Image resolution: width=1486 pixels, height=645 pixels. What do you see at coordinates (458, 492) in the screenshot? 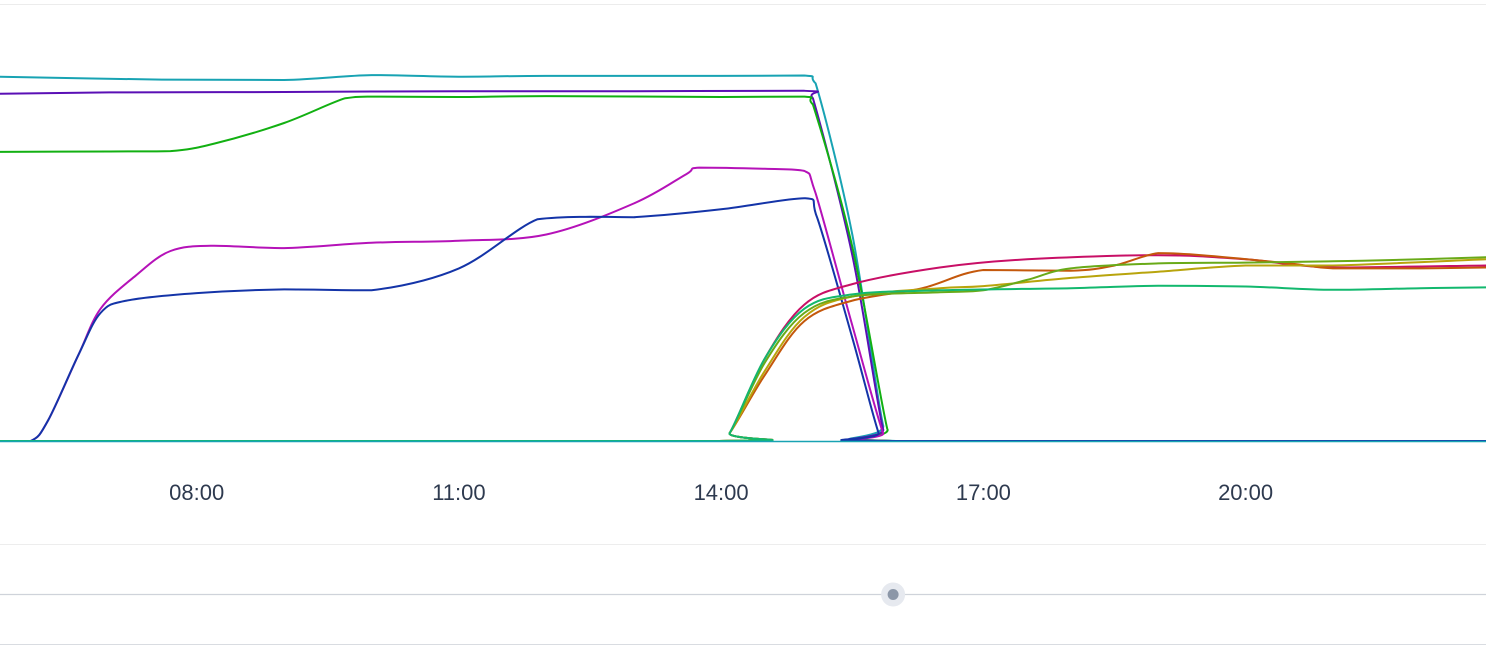
I see `x-tick-label: 11:00` at bounding box center [458, 492].